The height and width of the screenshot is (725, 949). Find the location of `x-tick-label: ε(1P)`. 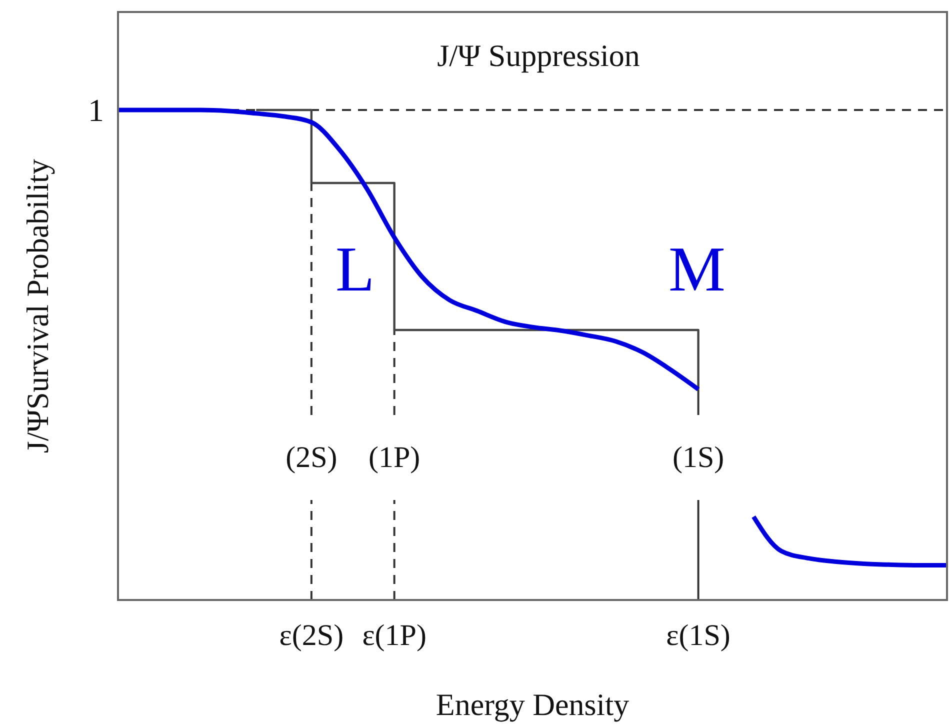

x-tick-label: ε(1P) is located at coordinates (394, 635).